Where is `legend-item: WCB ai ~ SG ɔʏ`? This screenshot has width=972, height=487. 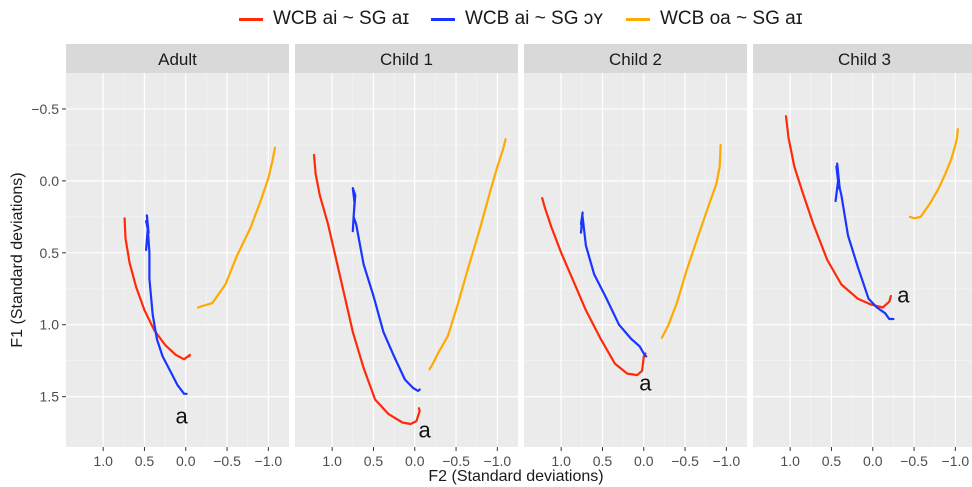 legend-item: WCB ai ~ SG ɔʏ is located at coordinates (517, 19).